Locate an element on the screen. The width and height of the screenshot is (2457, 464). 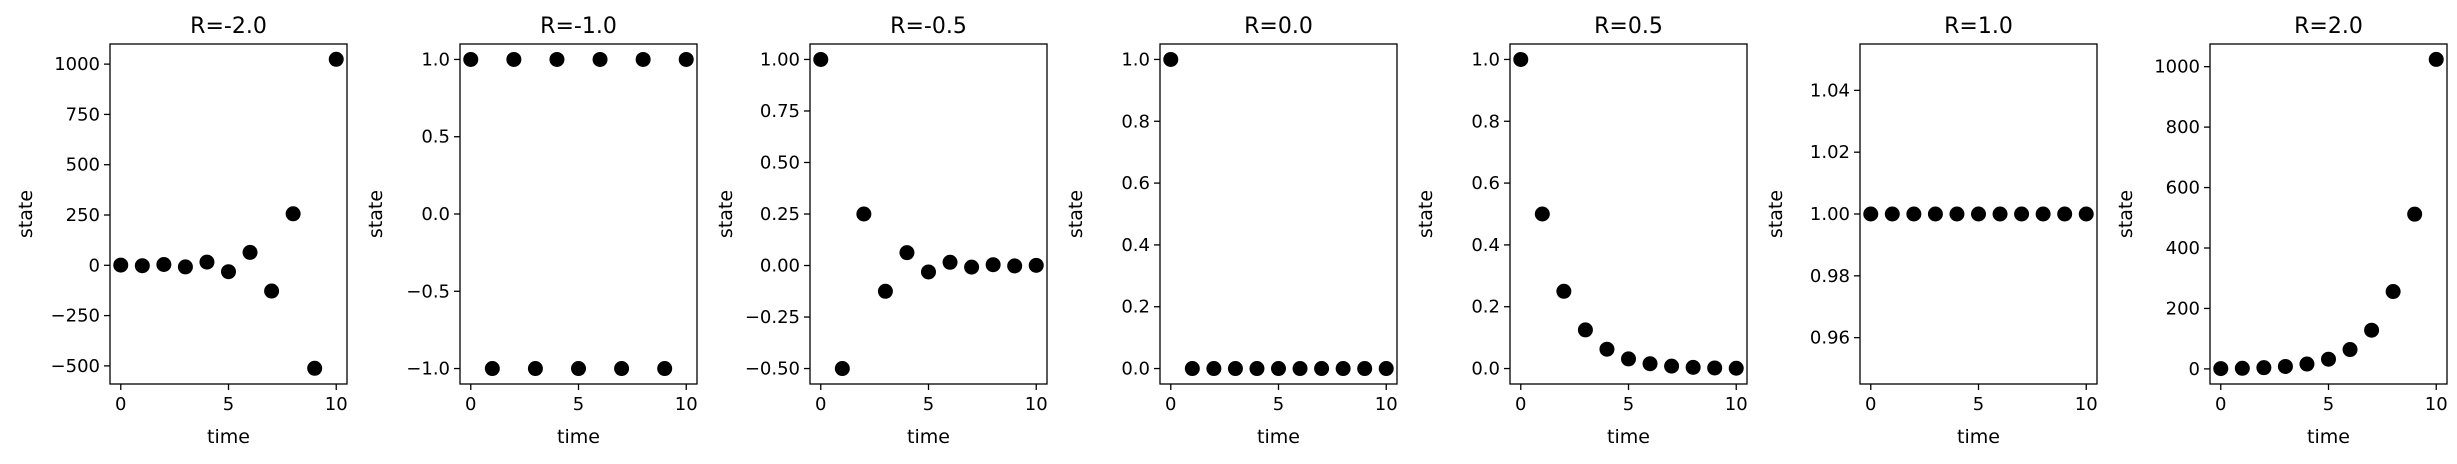
subplot-2: R=-1.0 0 5 10 −1.0 −0.5 0.0 0.5 1.0 time state is located at coordinates (531, 231).